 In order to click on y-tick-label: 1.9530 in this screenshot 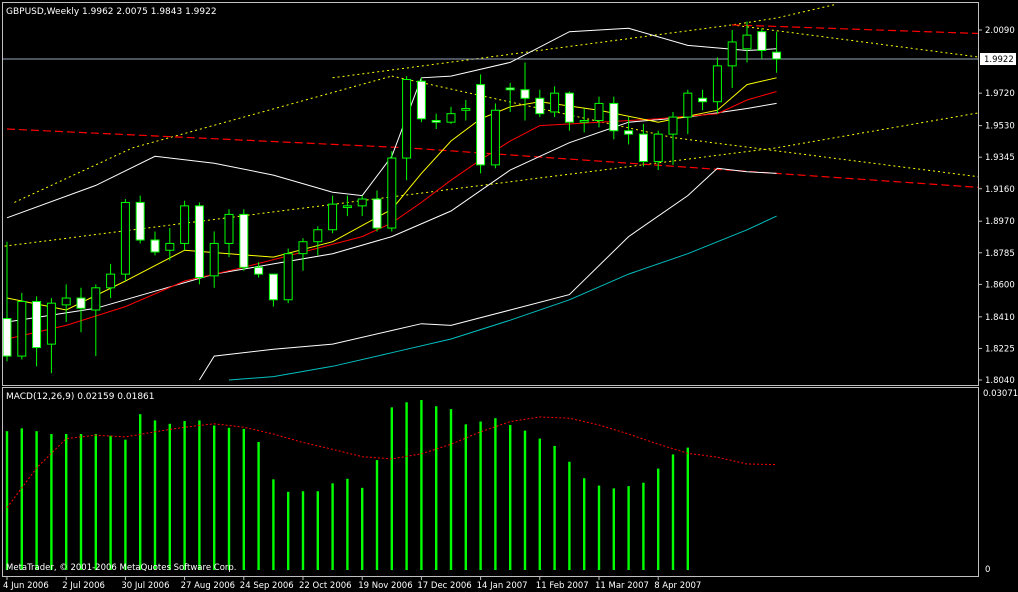, I will do `click(1000, 127)`.